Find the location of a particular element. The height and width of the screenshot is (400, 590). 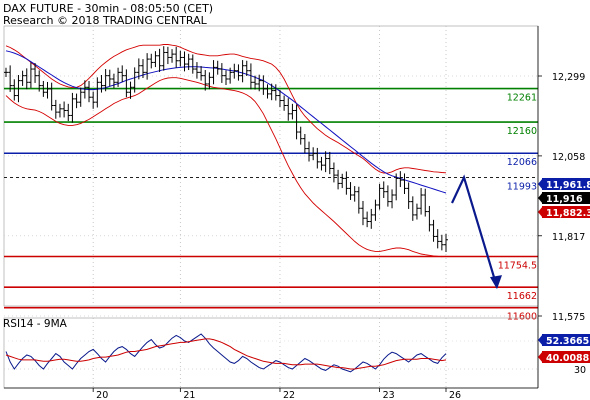

x-tick-label: 22 is located at coordinates (289, 395).